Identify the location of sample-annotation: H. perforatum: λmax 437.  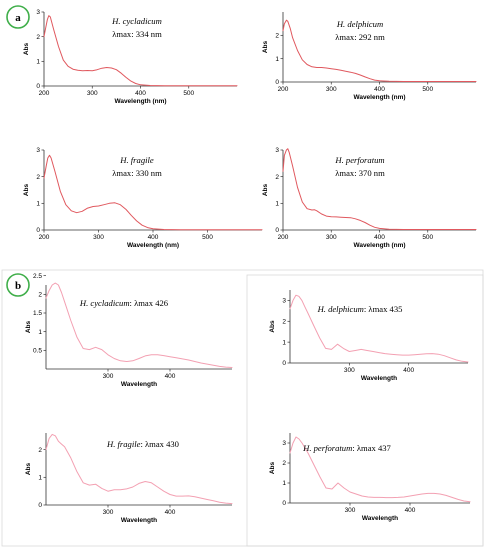
(346, 448).